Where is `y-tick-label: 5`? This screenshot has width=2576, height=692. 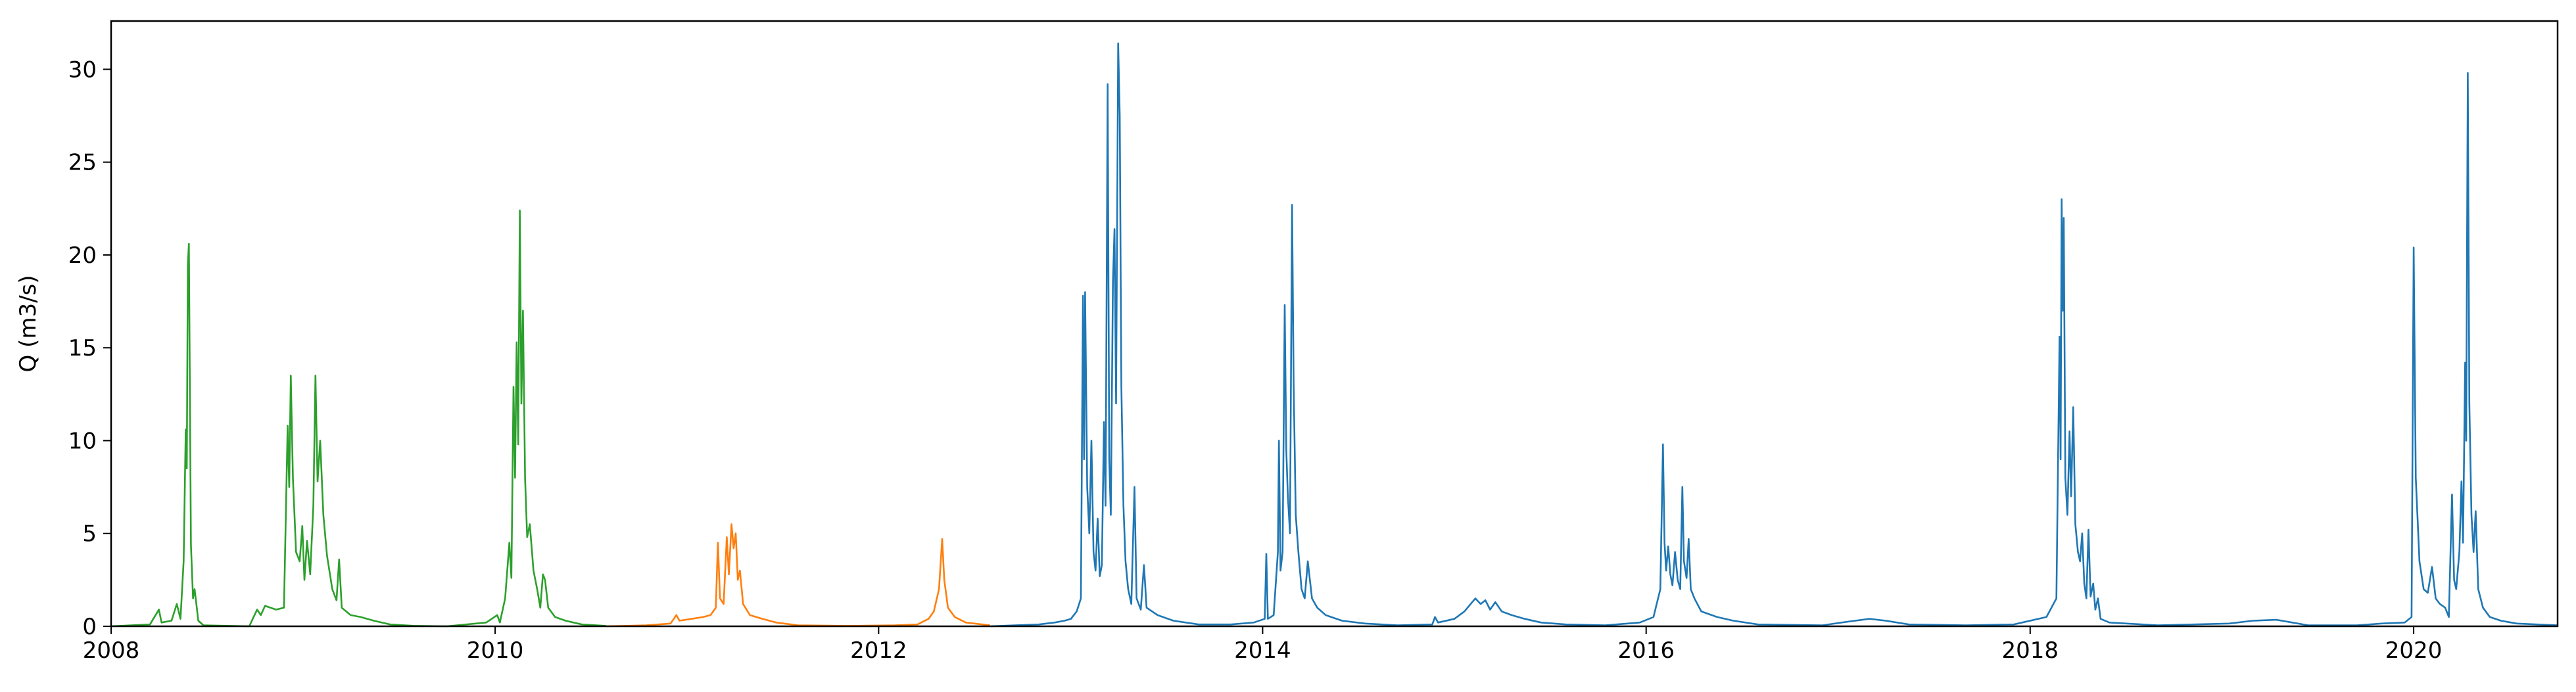
y-tick-label: 5 is located at coordinates (90, 534).